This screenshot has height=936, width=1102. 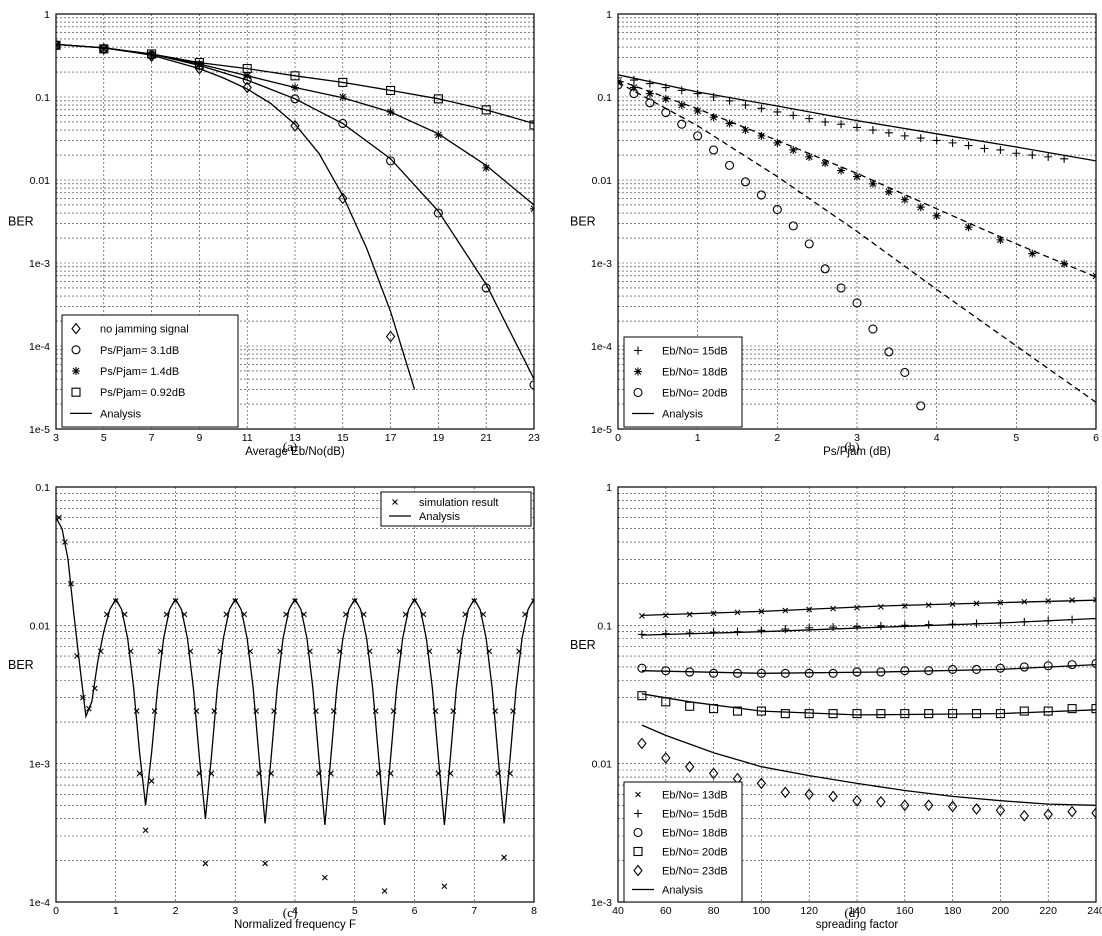 I want to click on data-point-ps-pjam-3-1db, so click(x=438, y=213).